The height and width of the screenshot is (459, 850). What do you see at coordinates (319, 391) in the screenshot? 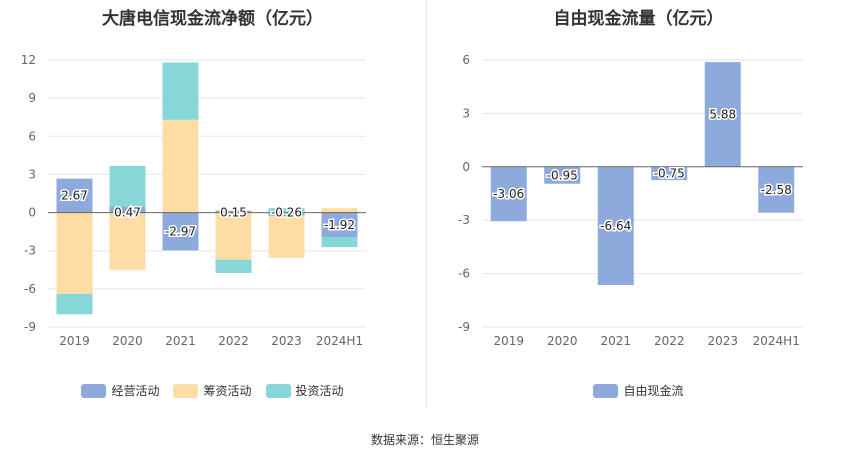
I see `legend-label: 投资活动` at bounding box center [319, 391].